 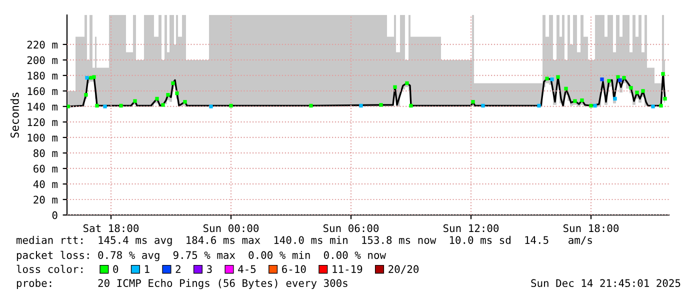 What do you see at coordinates (605, 283) in the screenshot?
I see `text: Sun Dec 14 21:45:01 2025` at bounding box center [605, 283].